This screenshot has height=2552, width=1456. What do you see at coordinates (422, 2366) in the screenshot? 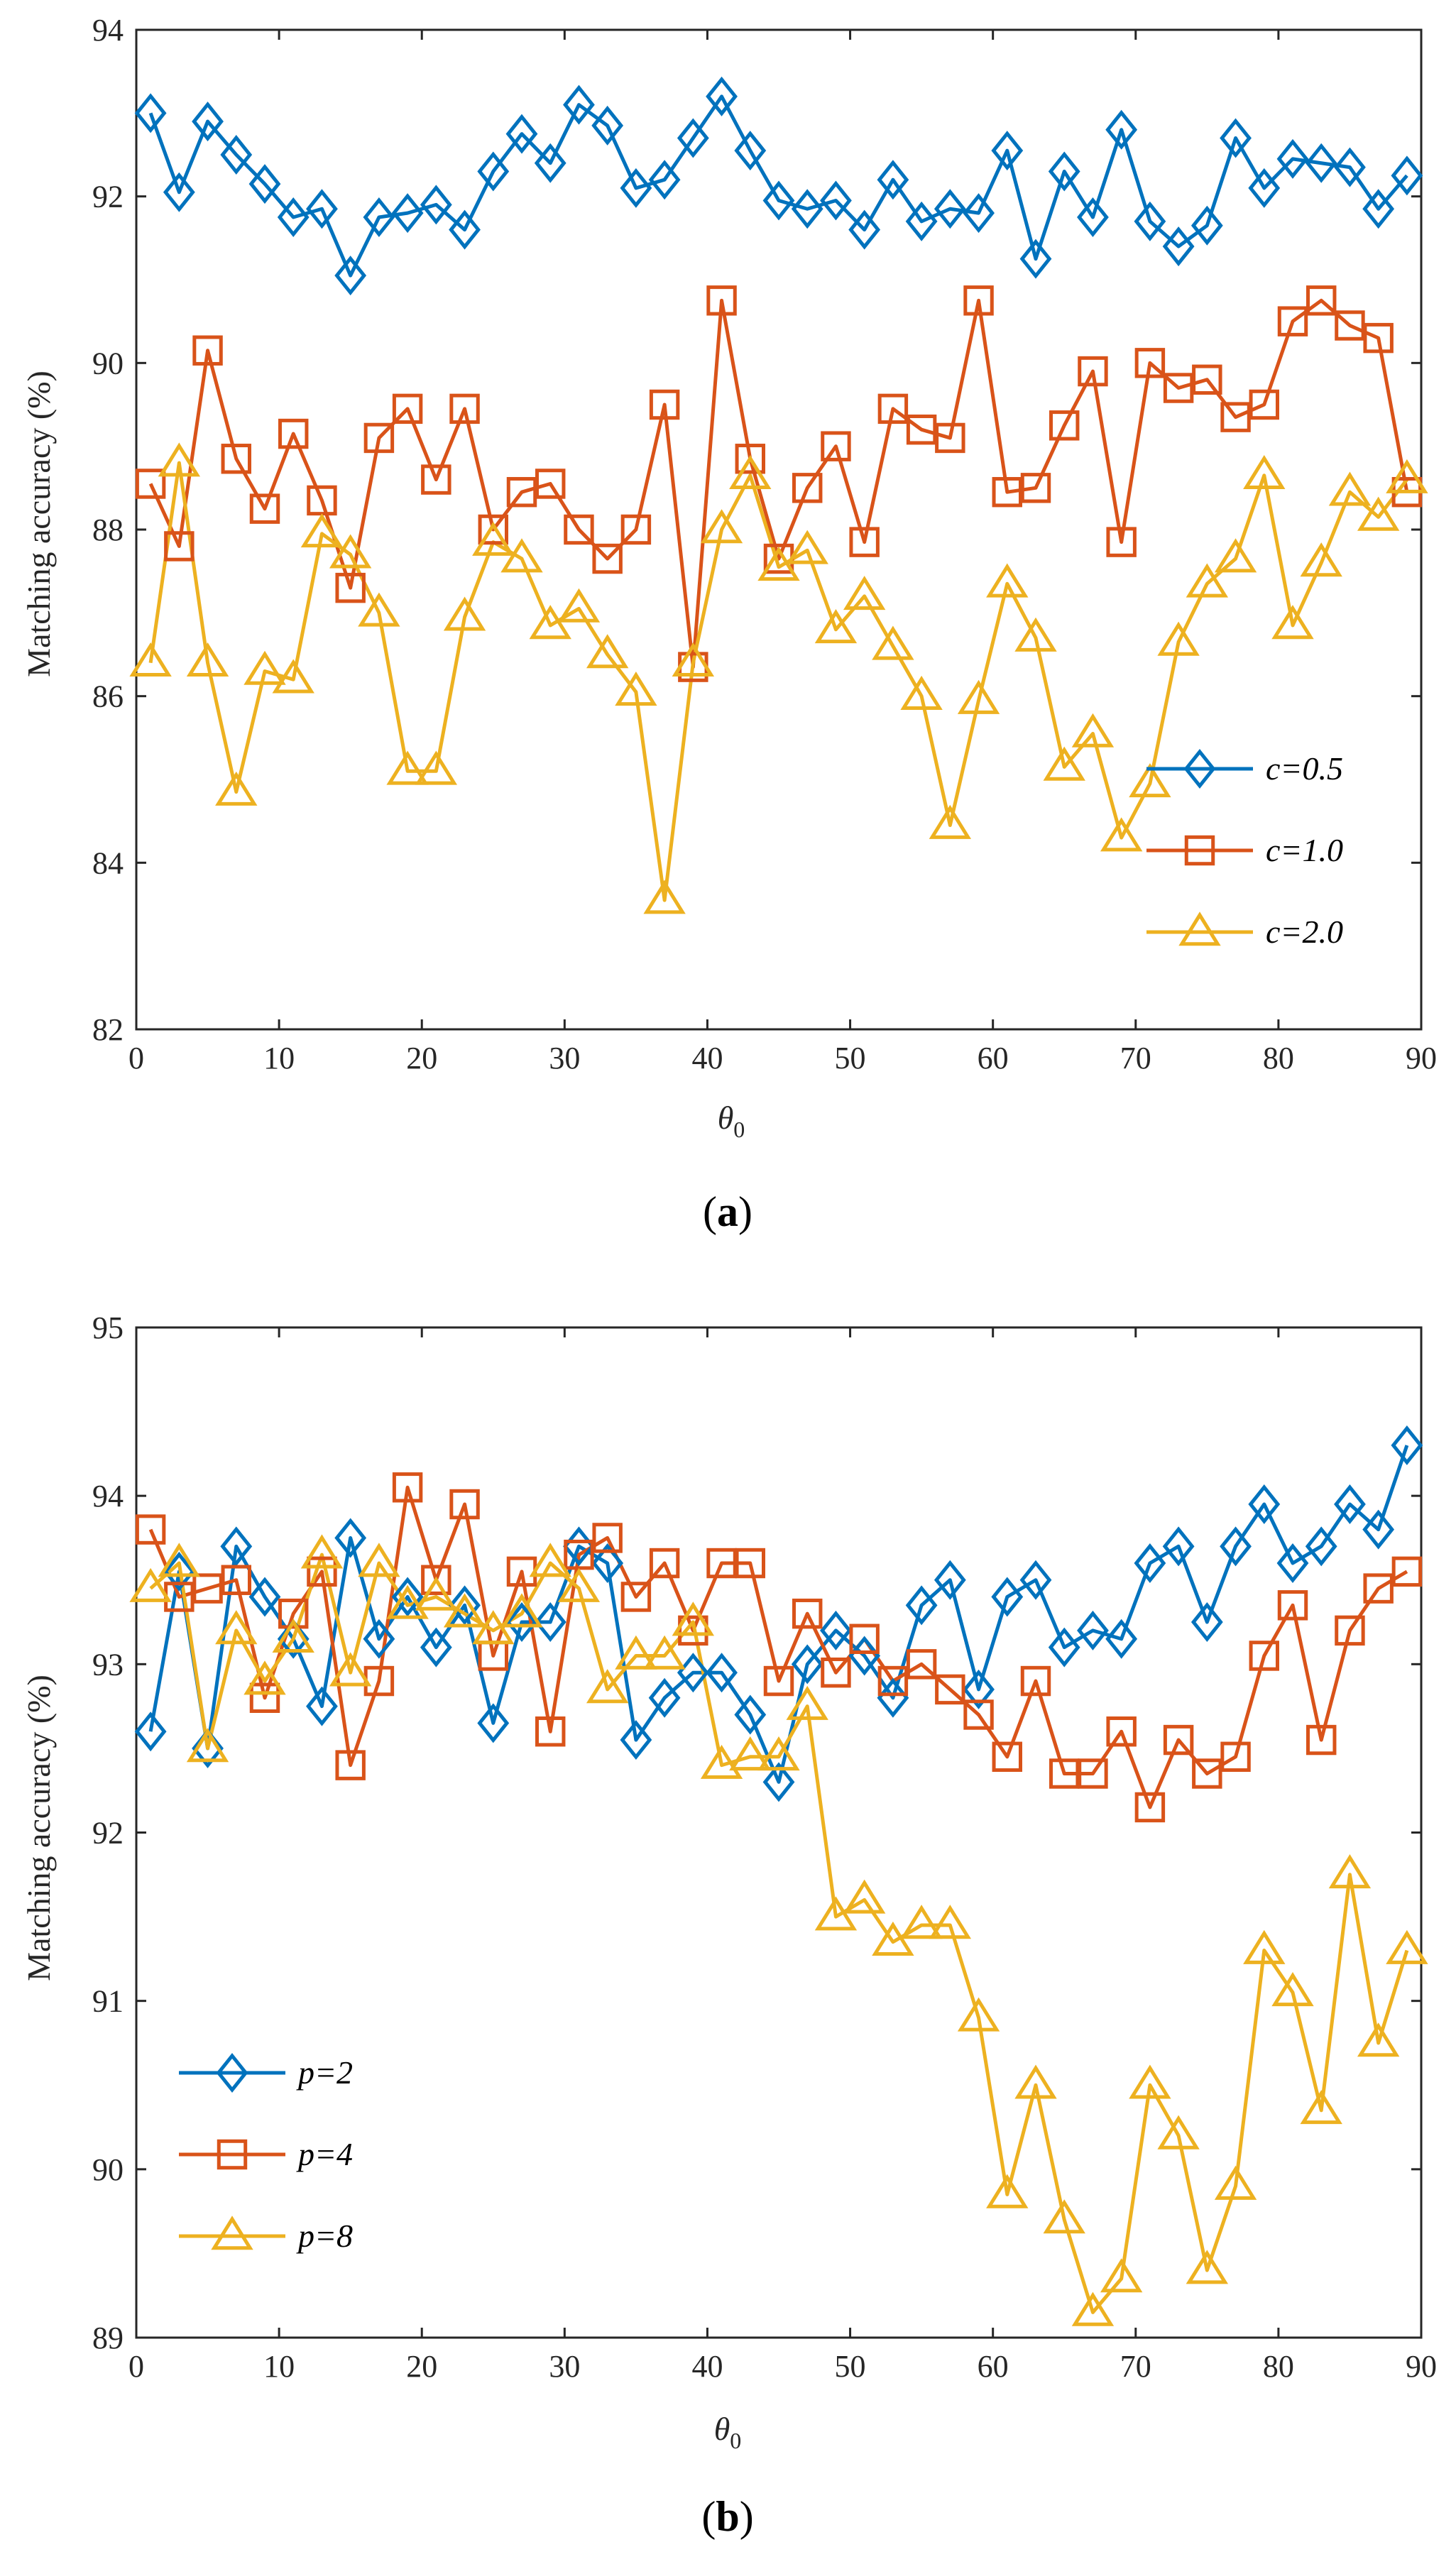
I see `x-tick-label: 20` at bounding box center [422, 2366].